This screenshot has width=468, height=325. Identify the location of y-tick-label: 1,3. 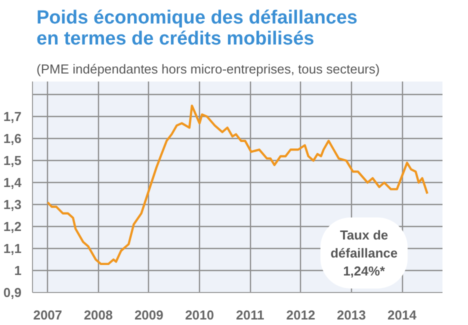
(12, 204).